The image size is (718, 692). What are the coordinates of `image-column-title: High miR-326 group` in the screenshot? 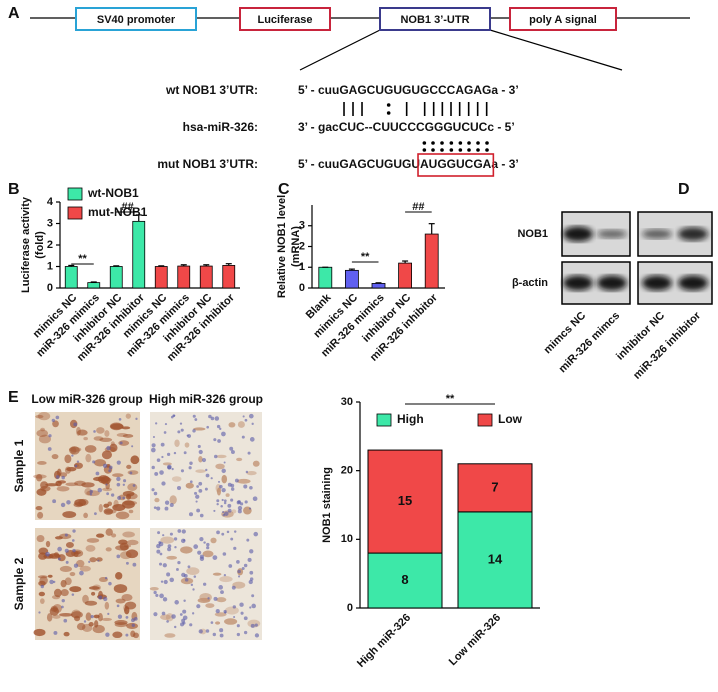 It's located at (206, 399).